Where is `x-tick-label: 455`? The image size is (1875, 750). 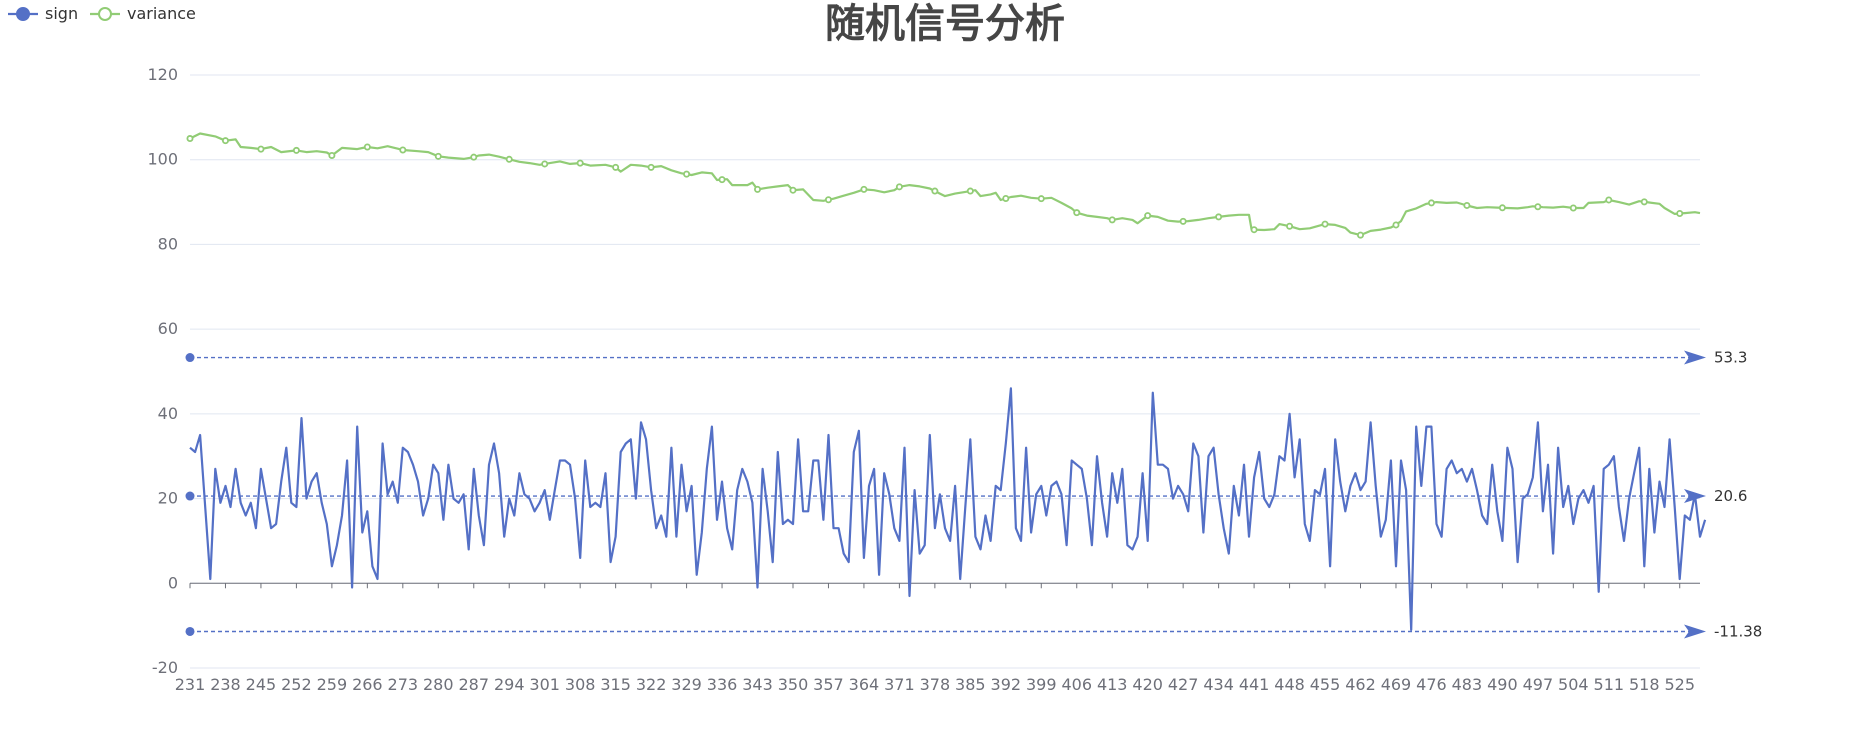
x-tick-label: 455 is located at coordinates (1325, 684).